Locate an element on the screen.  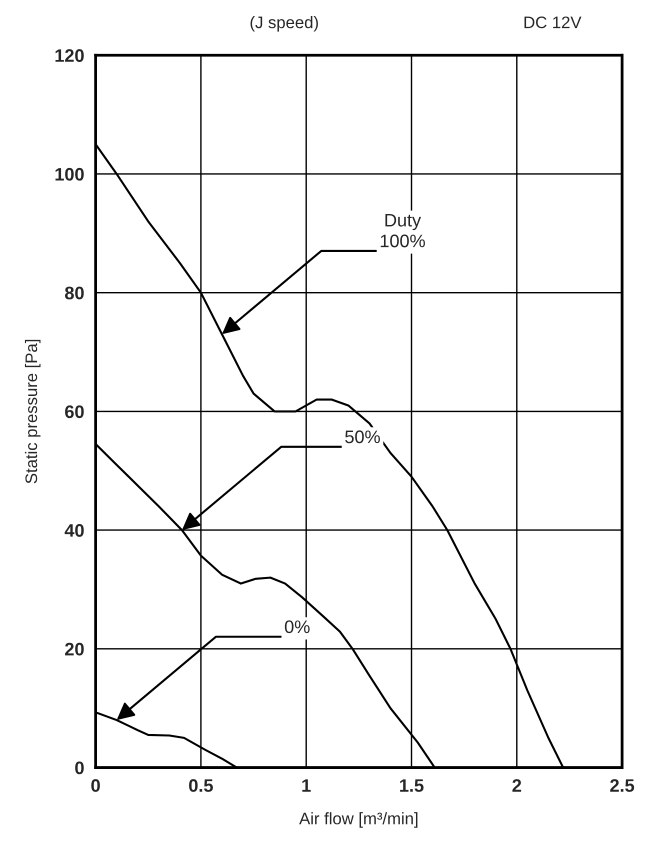
y-tick-label: 60 is located at coordinates (74, 411).